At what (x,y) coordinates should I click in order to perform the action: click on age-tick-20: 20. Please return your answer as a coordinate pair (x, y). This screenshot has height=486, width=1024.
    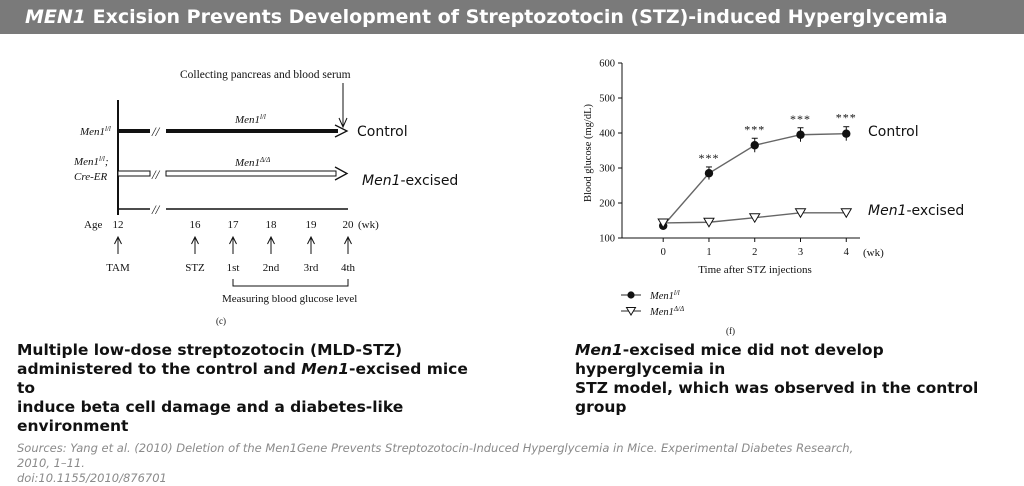
    Looking at the image, I should click on (349, 225).